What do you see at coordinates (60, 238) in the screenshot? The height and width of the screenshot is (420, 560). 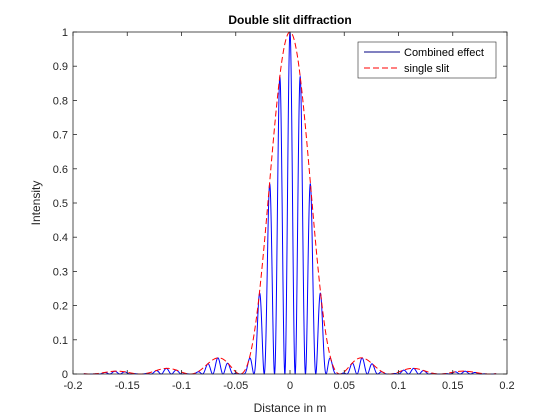 I see `y-tick-label: 0.4` at bounding box center [60, 238].